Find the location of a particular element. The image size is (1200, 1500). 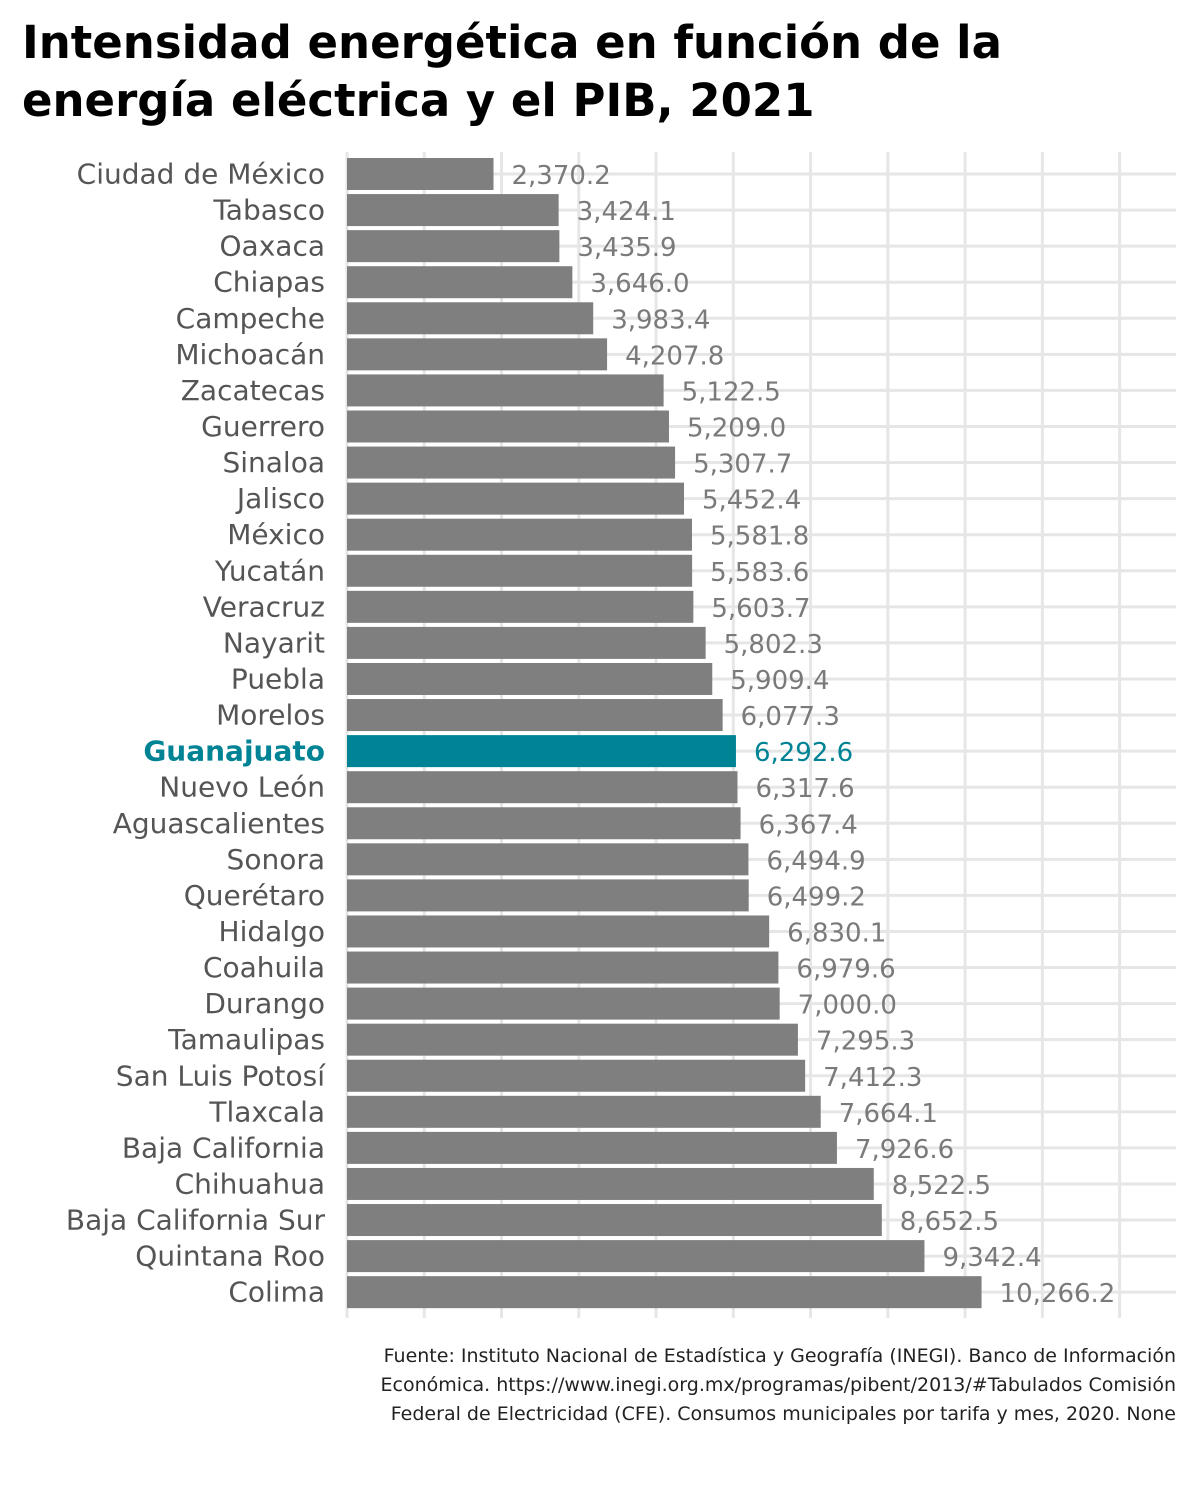

value-label: 4,207.8 is located at coordinates (674, 356).